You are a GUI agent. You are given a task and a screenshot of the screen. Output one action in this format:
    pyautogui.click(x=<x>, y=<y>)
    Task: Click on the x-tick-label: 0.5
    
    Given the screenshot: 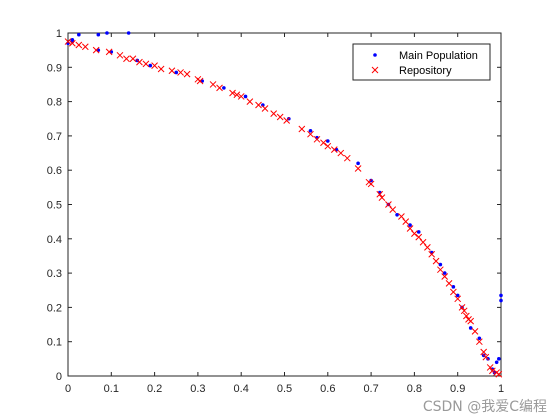 What is the action you would take?
    pyautogui.click(x=284, y=389)
    